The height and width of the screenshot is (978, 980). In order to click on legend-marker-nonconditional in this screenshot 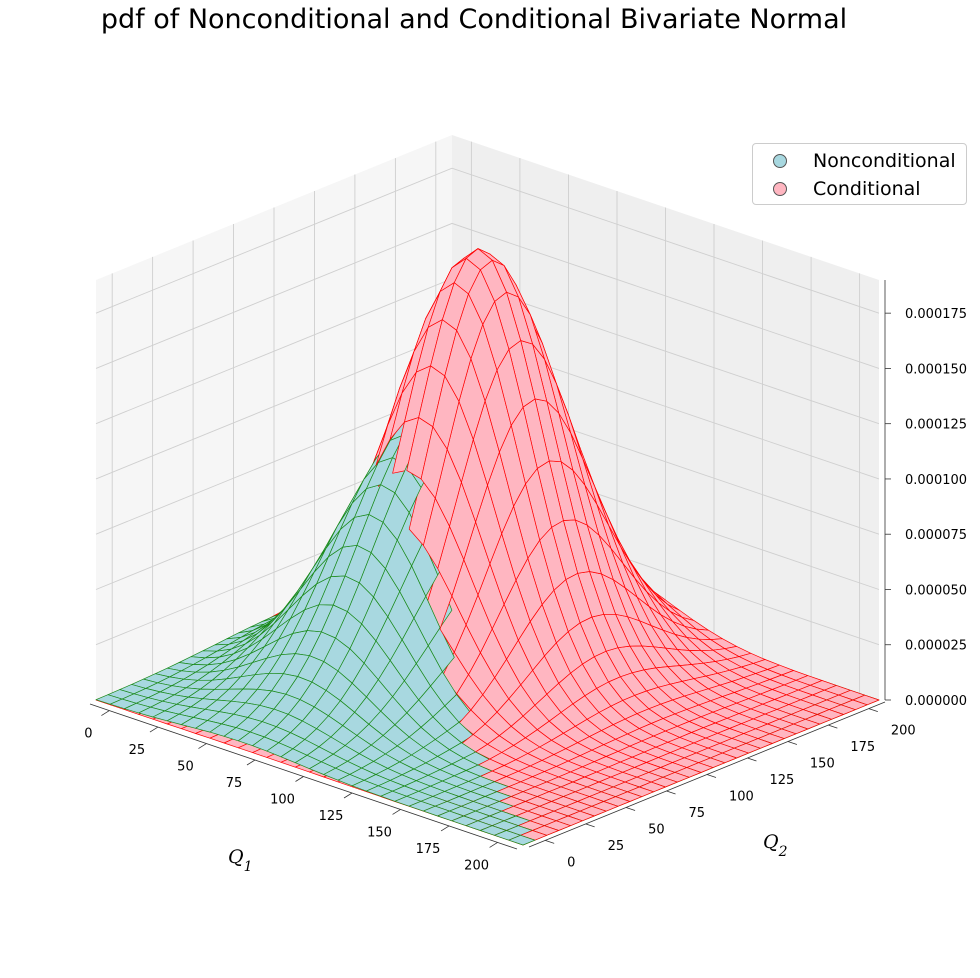, I will do `click(780, 161)`.